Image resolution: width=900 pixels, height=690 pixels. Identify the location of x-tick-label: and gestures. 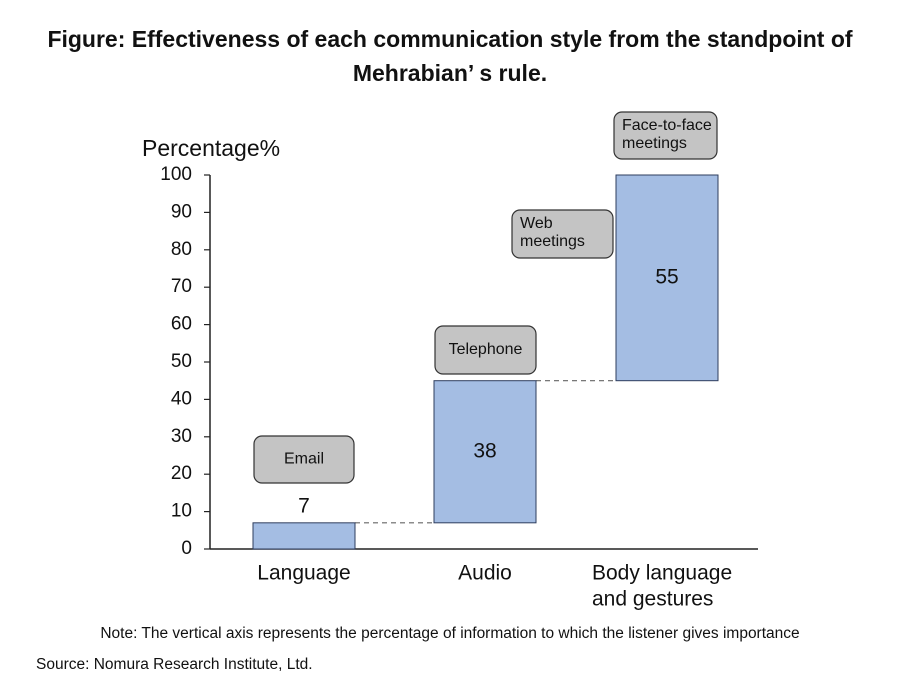
(652, 599).